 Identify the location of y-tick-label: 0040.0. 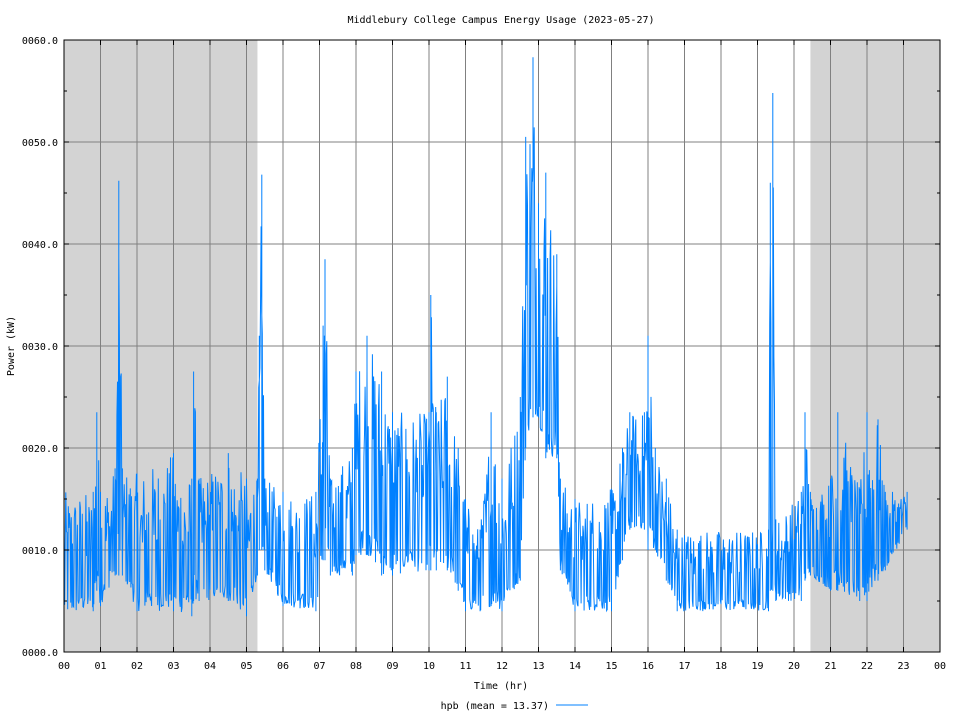
(40, 245).